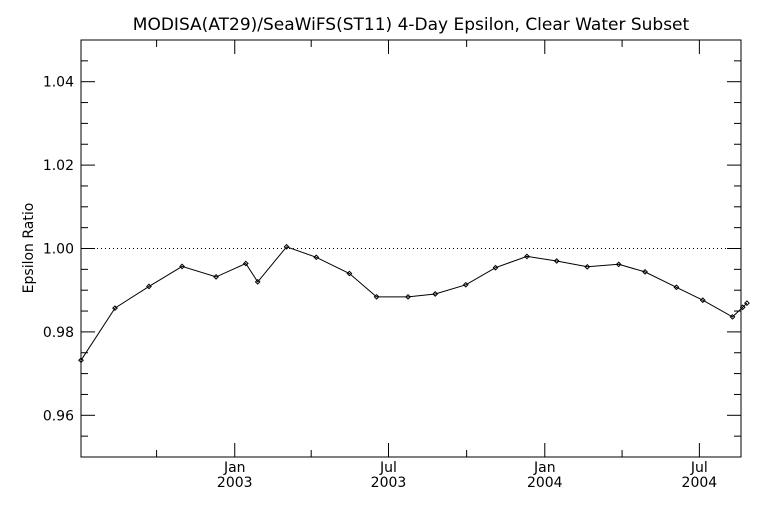  I want to click on y-tick-label: 1.00, so click(58, 250).